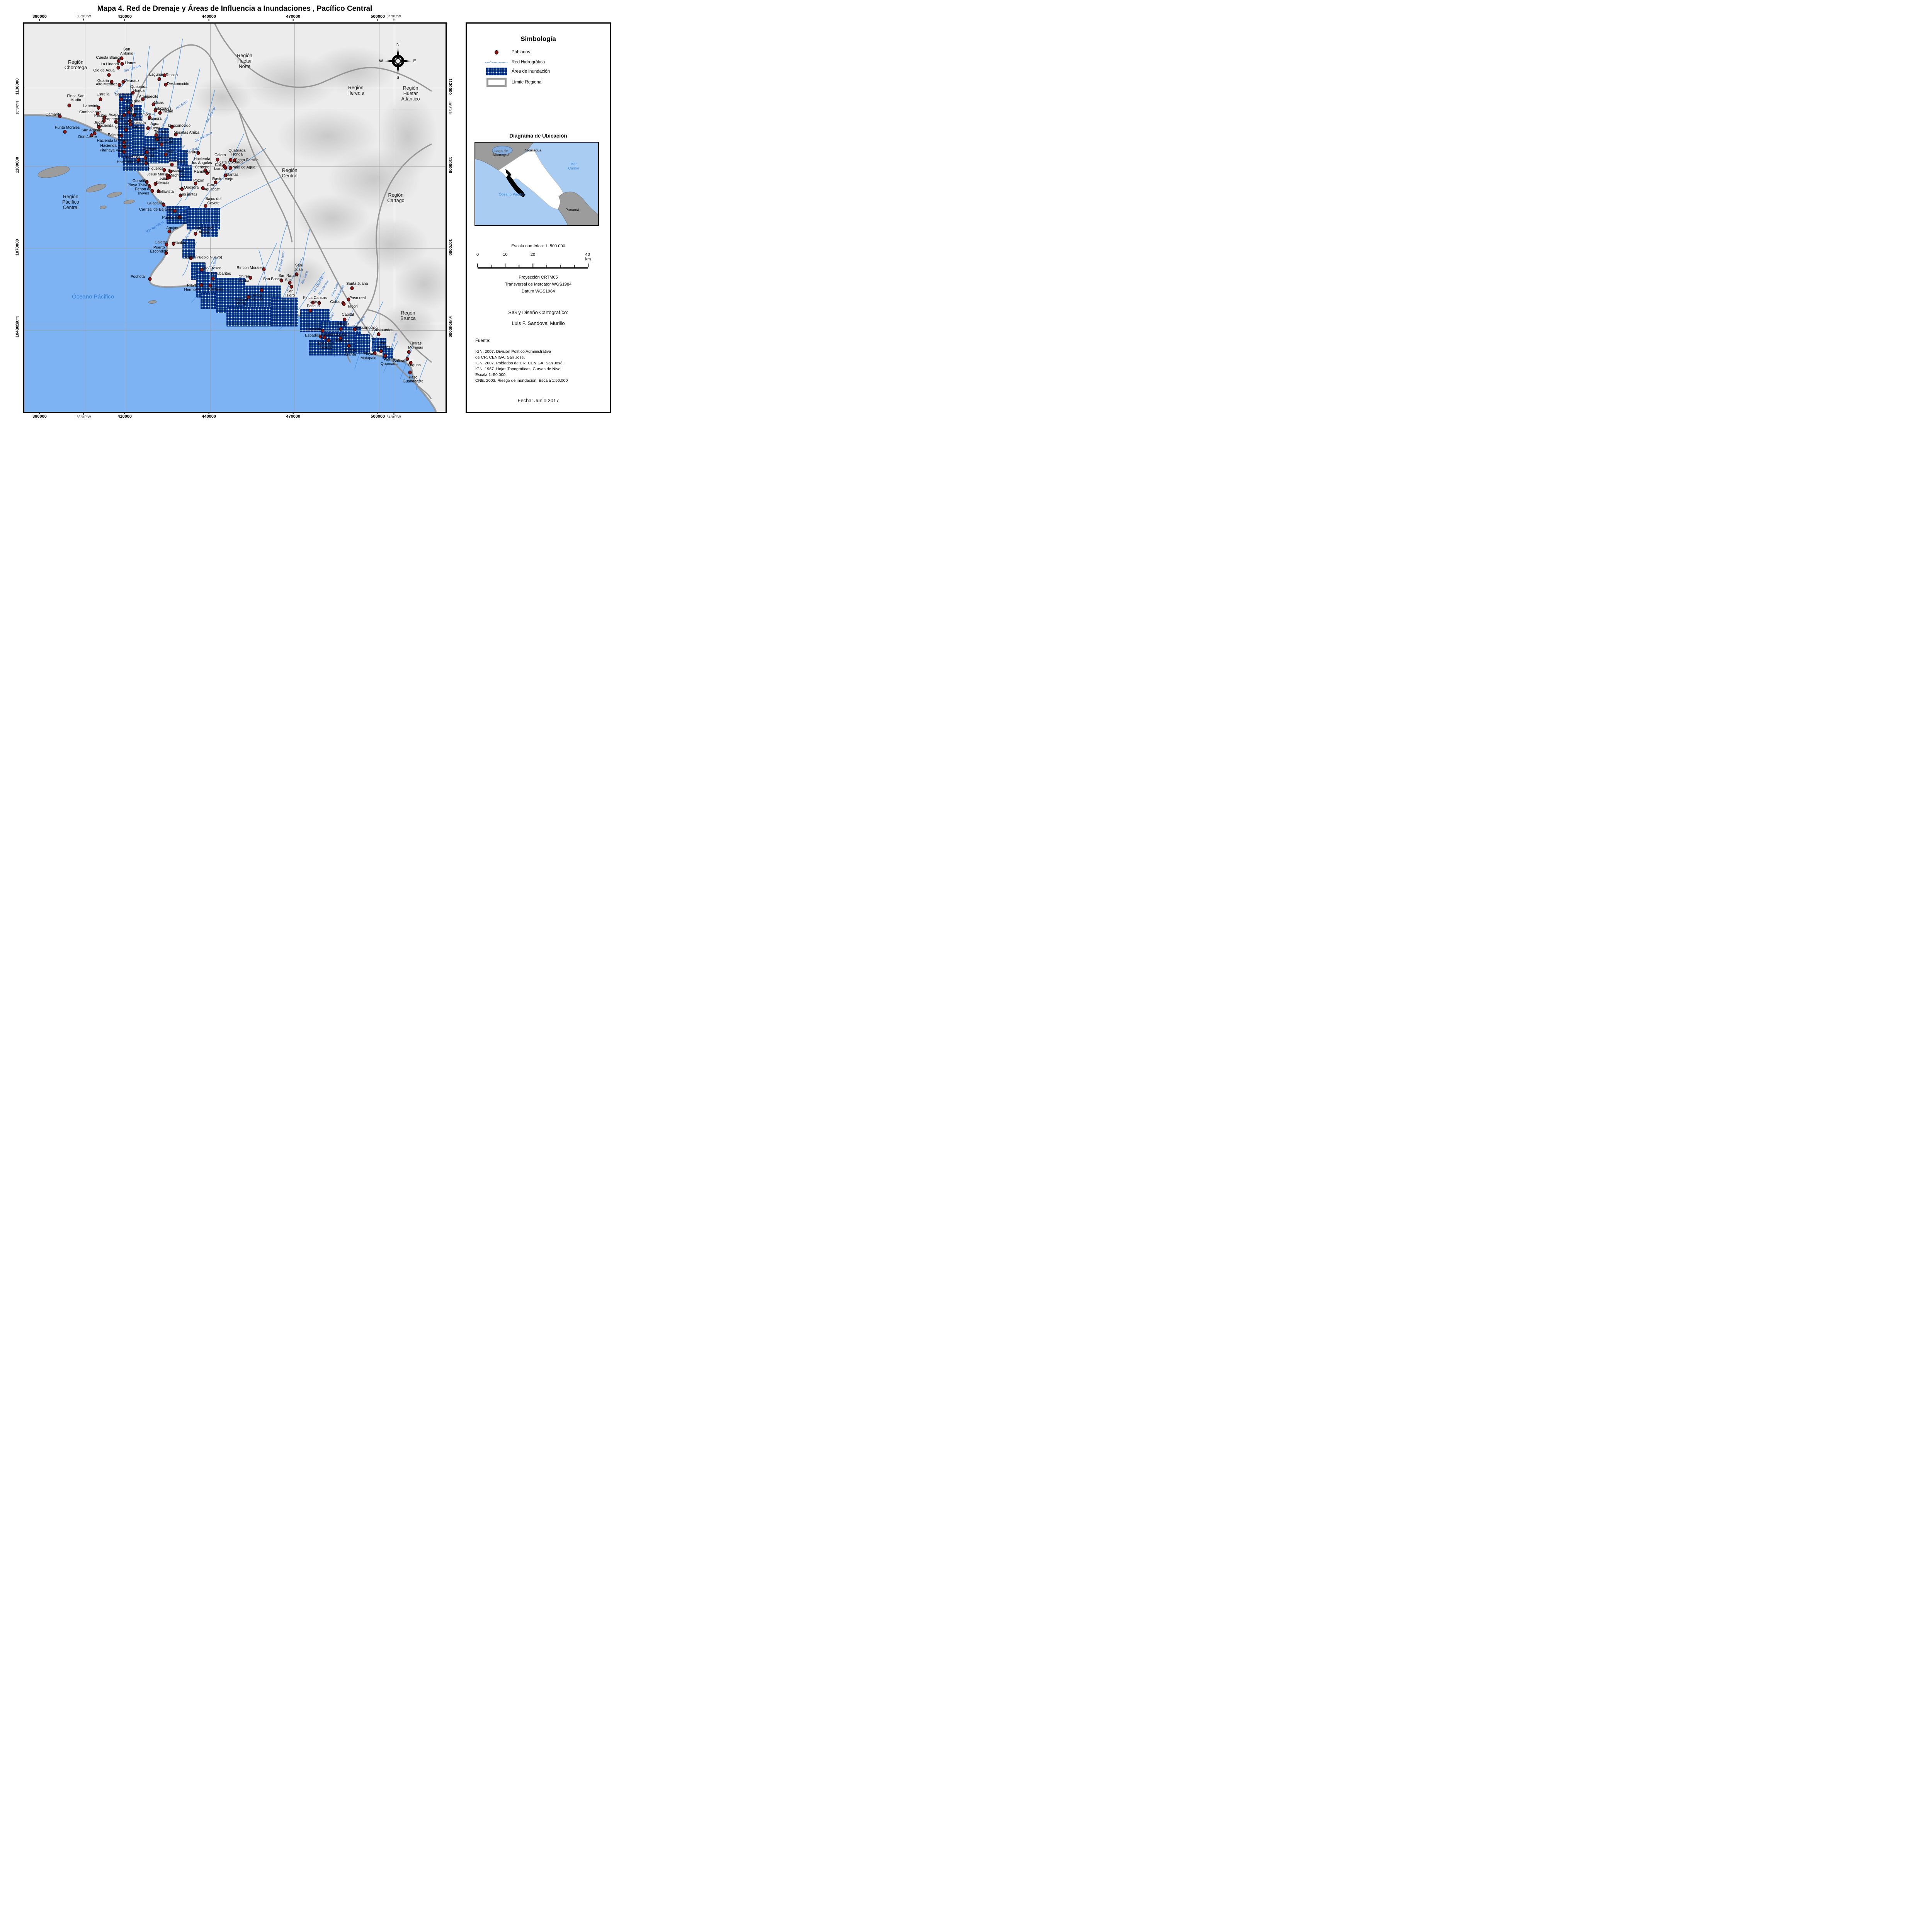  I want to click on legend-item-limite-regional: Límite Regional, so click(543, 82).